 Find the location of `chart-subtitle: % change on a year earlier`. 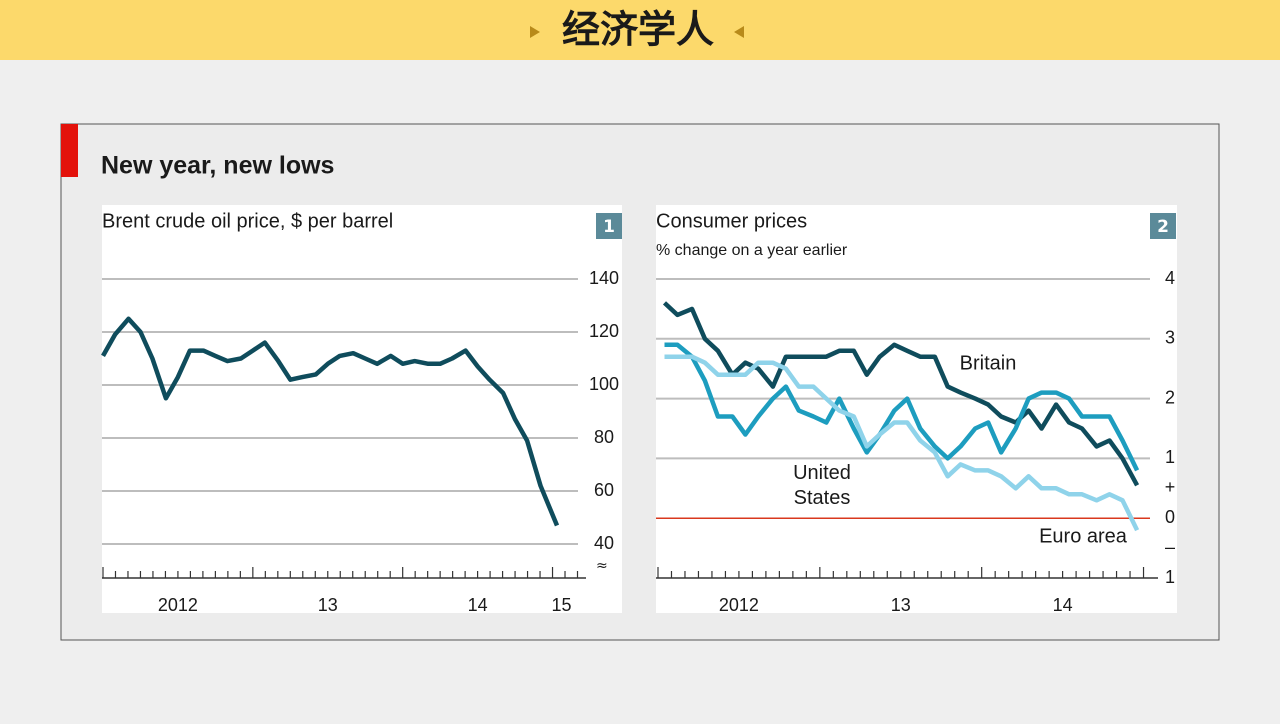

chart-subtitle: % change on a year earlier is located at coordinates (752, 250).